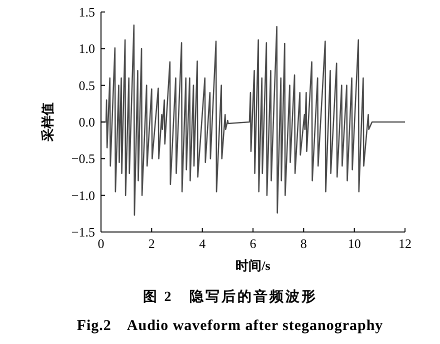  I want to click on x-tick-label: 12, so click(405, 243).